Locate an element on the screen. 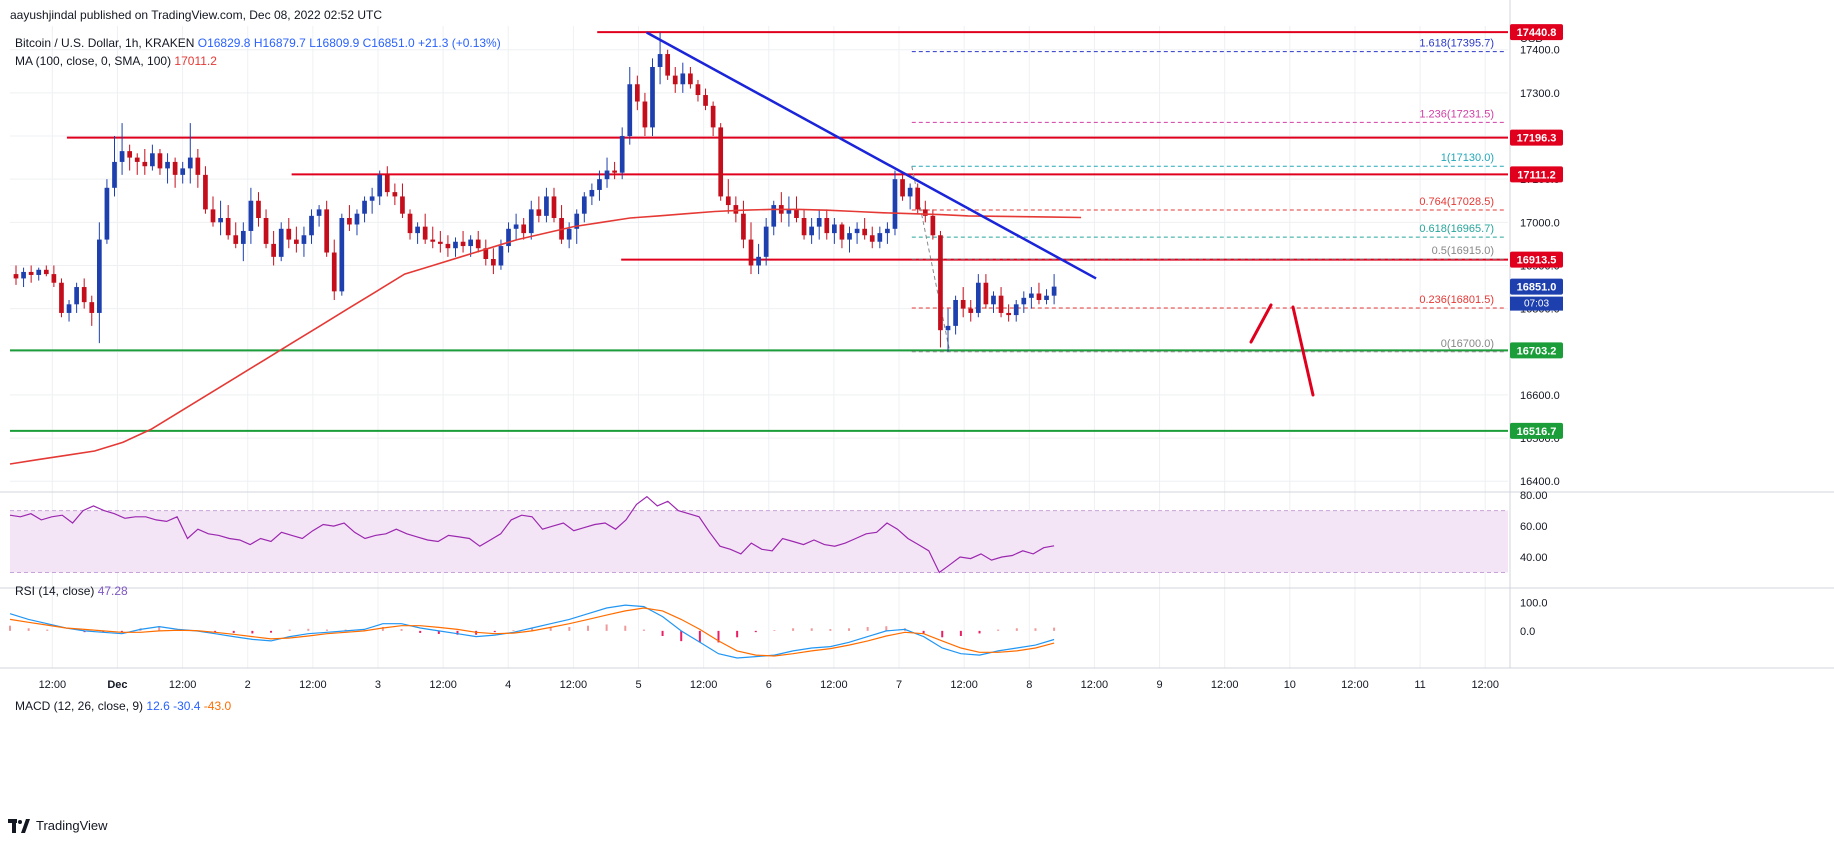  macd-value-2: -30.4 is located at coordinates (187, 706).